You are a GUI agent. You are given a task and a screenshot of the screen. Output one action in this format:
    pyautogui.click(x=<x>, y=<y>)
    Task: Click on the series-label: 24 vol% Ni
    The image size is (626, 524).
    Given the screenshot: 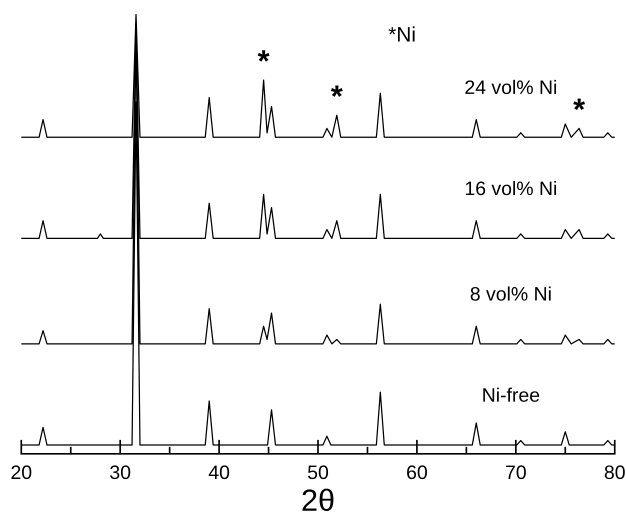 What is the action you would take?
    pyautogui.click(x=510, y=87)
    